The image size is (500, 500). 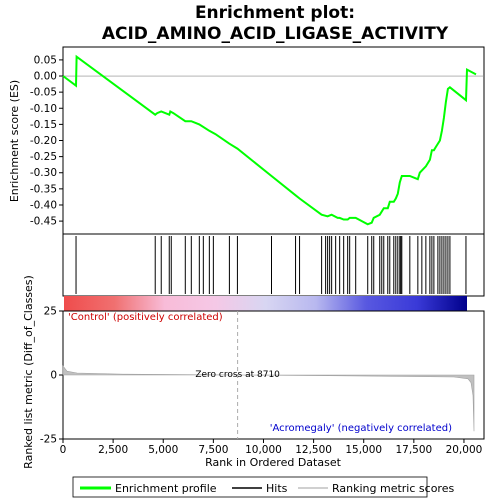 I want to click on es-y-tick-label: -0.45, so click(x=43, y=222).